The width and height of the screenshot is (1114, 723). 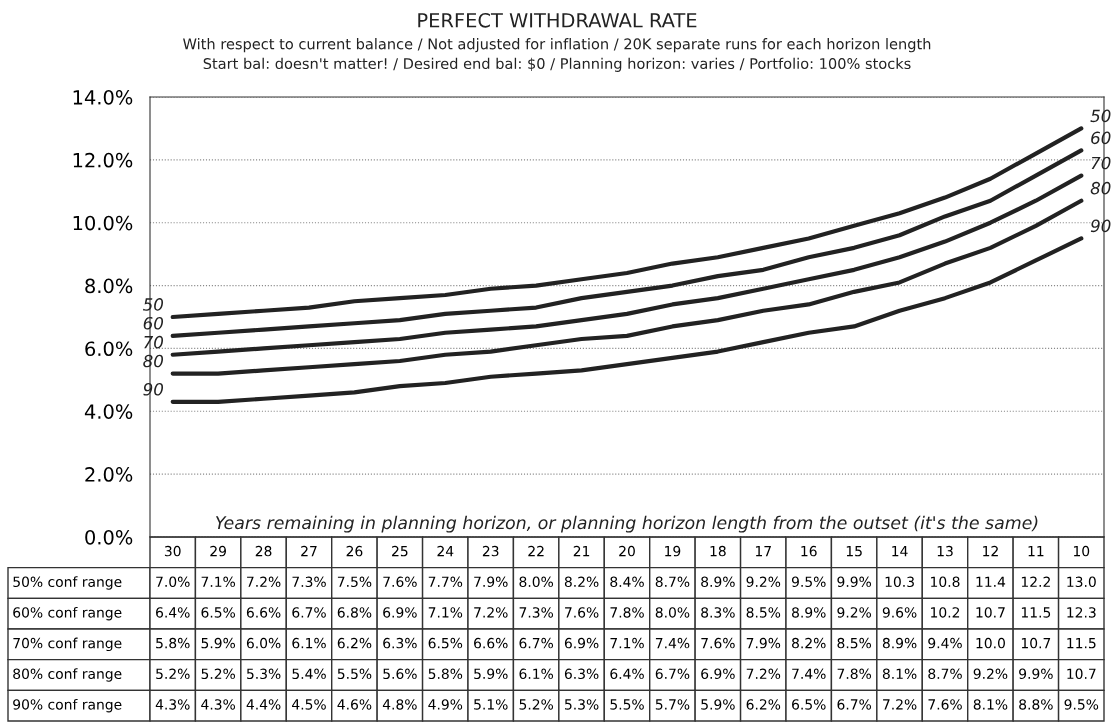 I want to click on data-label: 9.9%, so click(x=1036, y=674).